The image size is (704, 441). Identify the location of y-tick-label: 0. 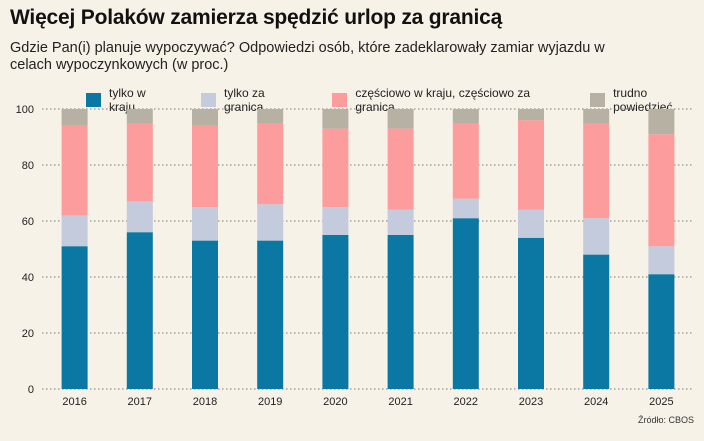
(31, 390).